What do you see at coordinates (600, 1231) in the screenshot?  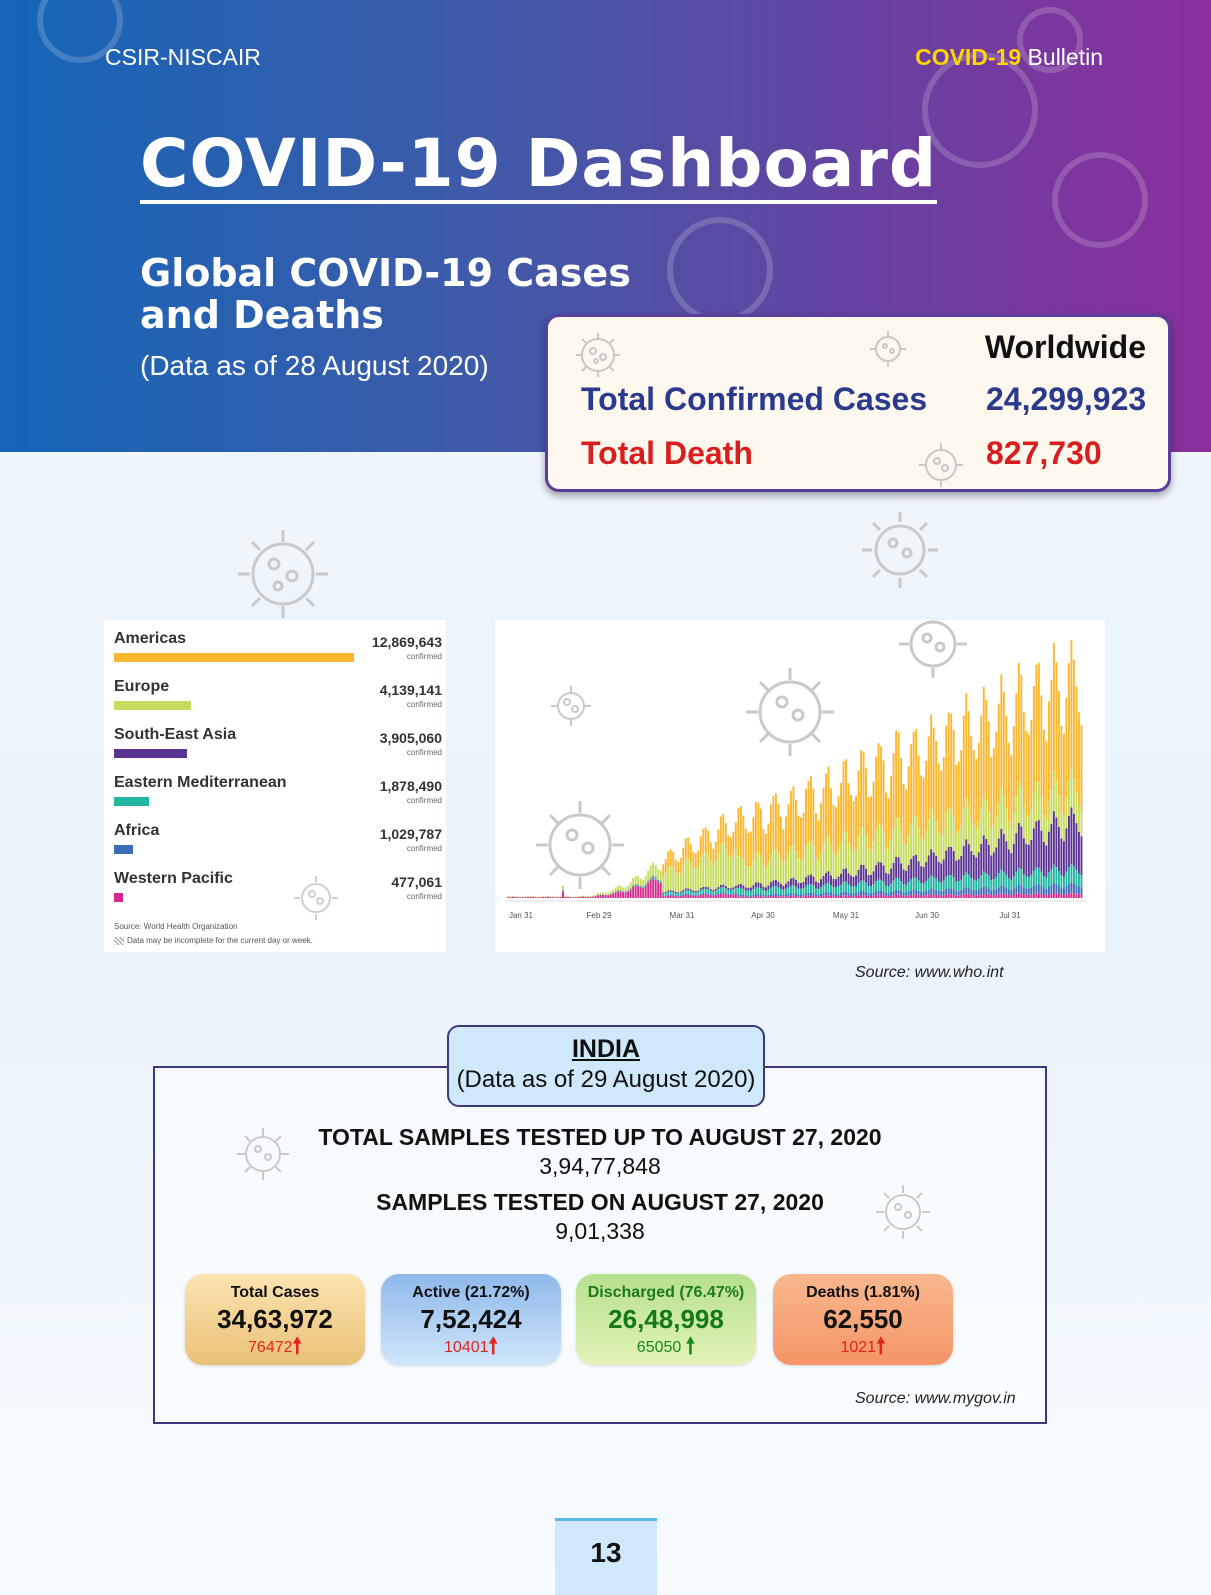 I see `daily-samples-value: 9,01,338` at bounding box center [600, 1231].